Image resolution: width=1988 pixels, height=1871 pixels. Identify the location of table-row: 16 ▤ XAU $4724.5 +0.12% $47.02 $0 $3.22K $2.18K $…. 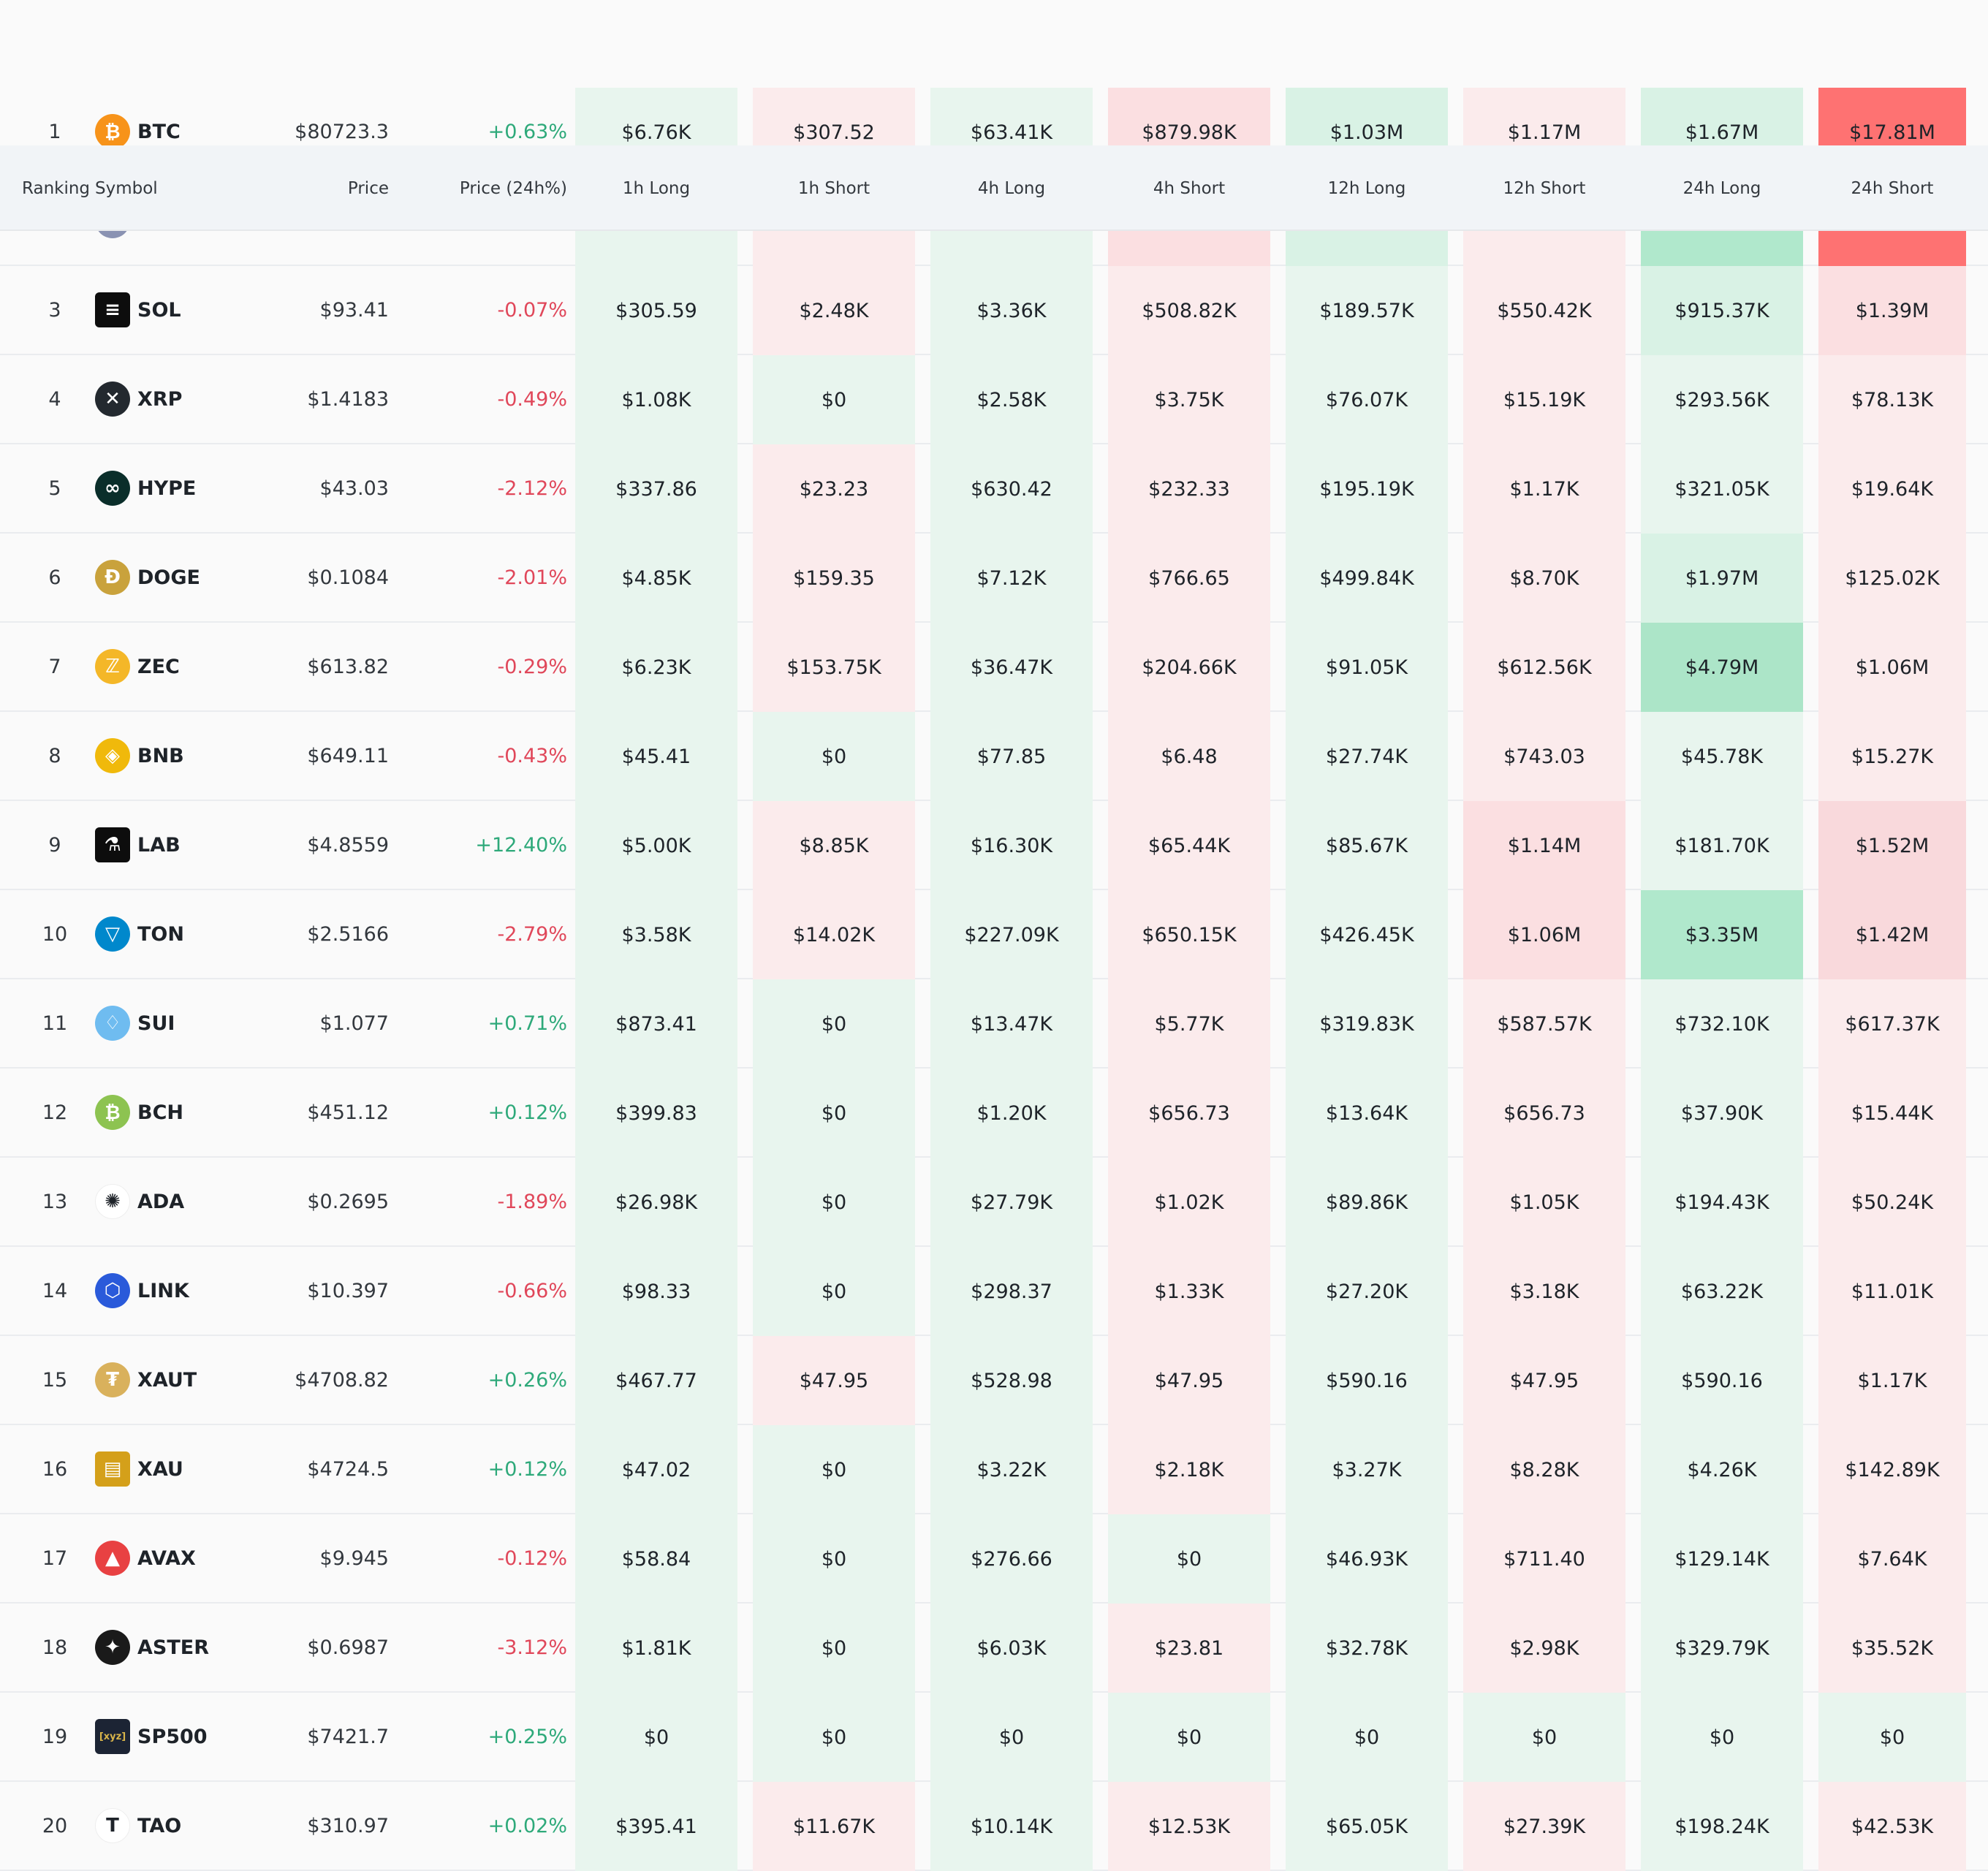
(994, 1470).